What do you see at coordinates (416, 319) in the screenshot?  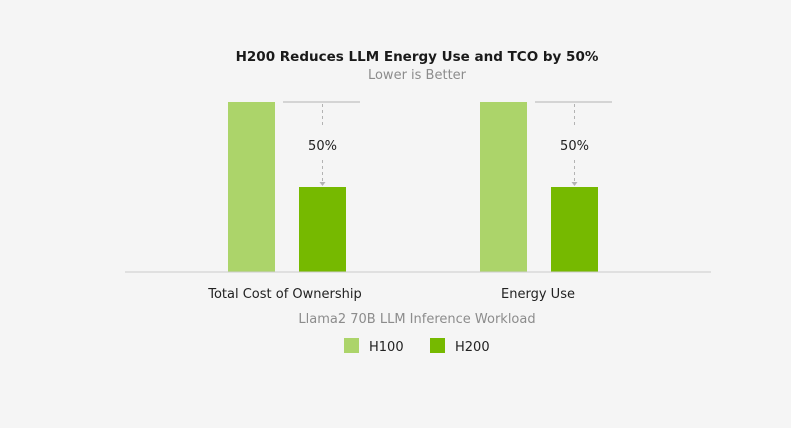 I see `x-axis-title: Llama2 70B LLM Inference Workload` at bounding box center [416, 319].